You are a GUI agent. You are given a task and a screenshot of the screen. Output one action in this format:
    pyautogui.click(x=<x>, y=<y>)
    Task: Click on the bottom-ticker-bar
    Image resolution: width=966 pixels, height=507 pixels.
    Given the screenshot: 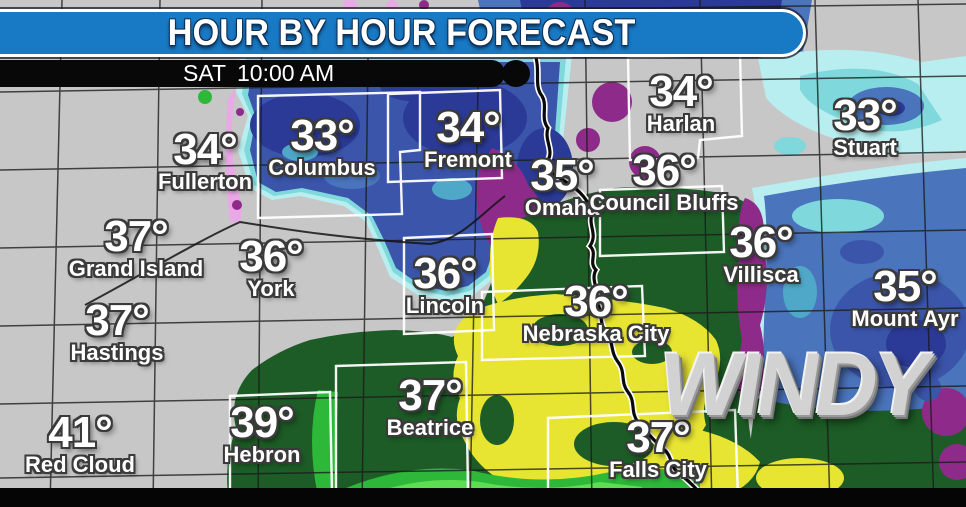 What is the action you would take?
    pyautogui.click(x=483, y=497)
    